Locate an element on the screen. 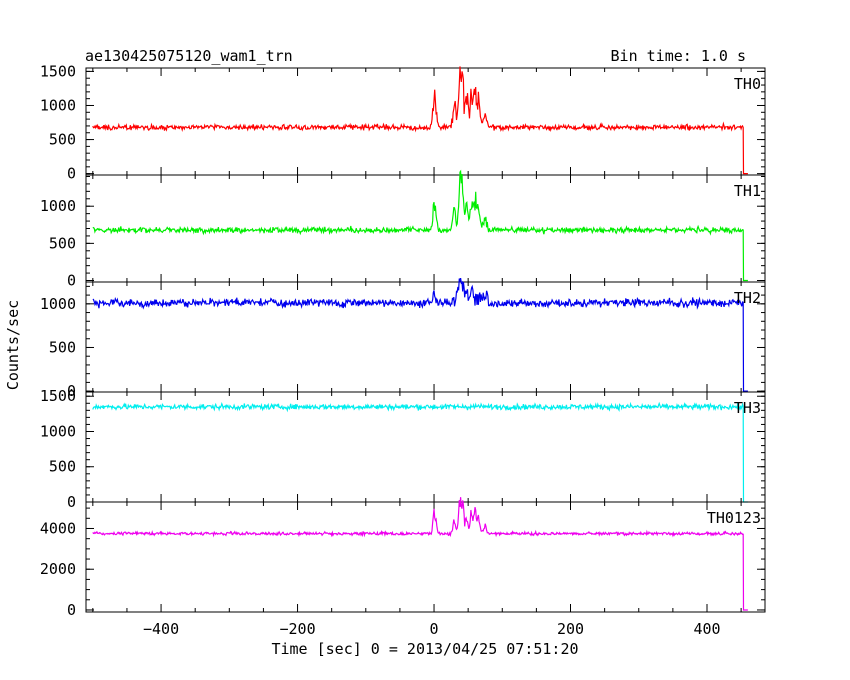 This screenshot has height=680, width=850. series-line-th0123 is located at coordinates (420, 554).